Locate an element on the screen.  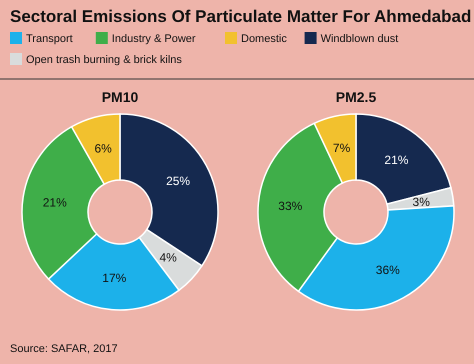
chart-subtitle: PM2.5 is located at coordinates (356, 97).